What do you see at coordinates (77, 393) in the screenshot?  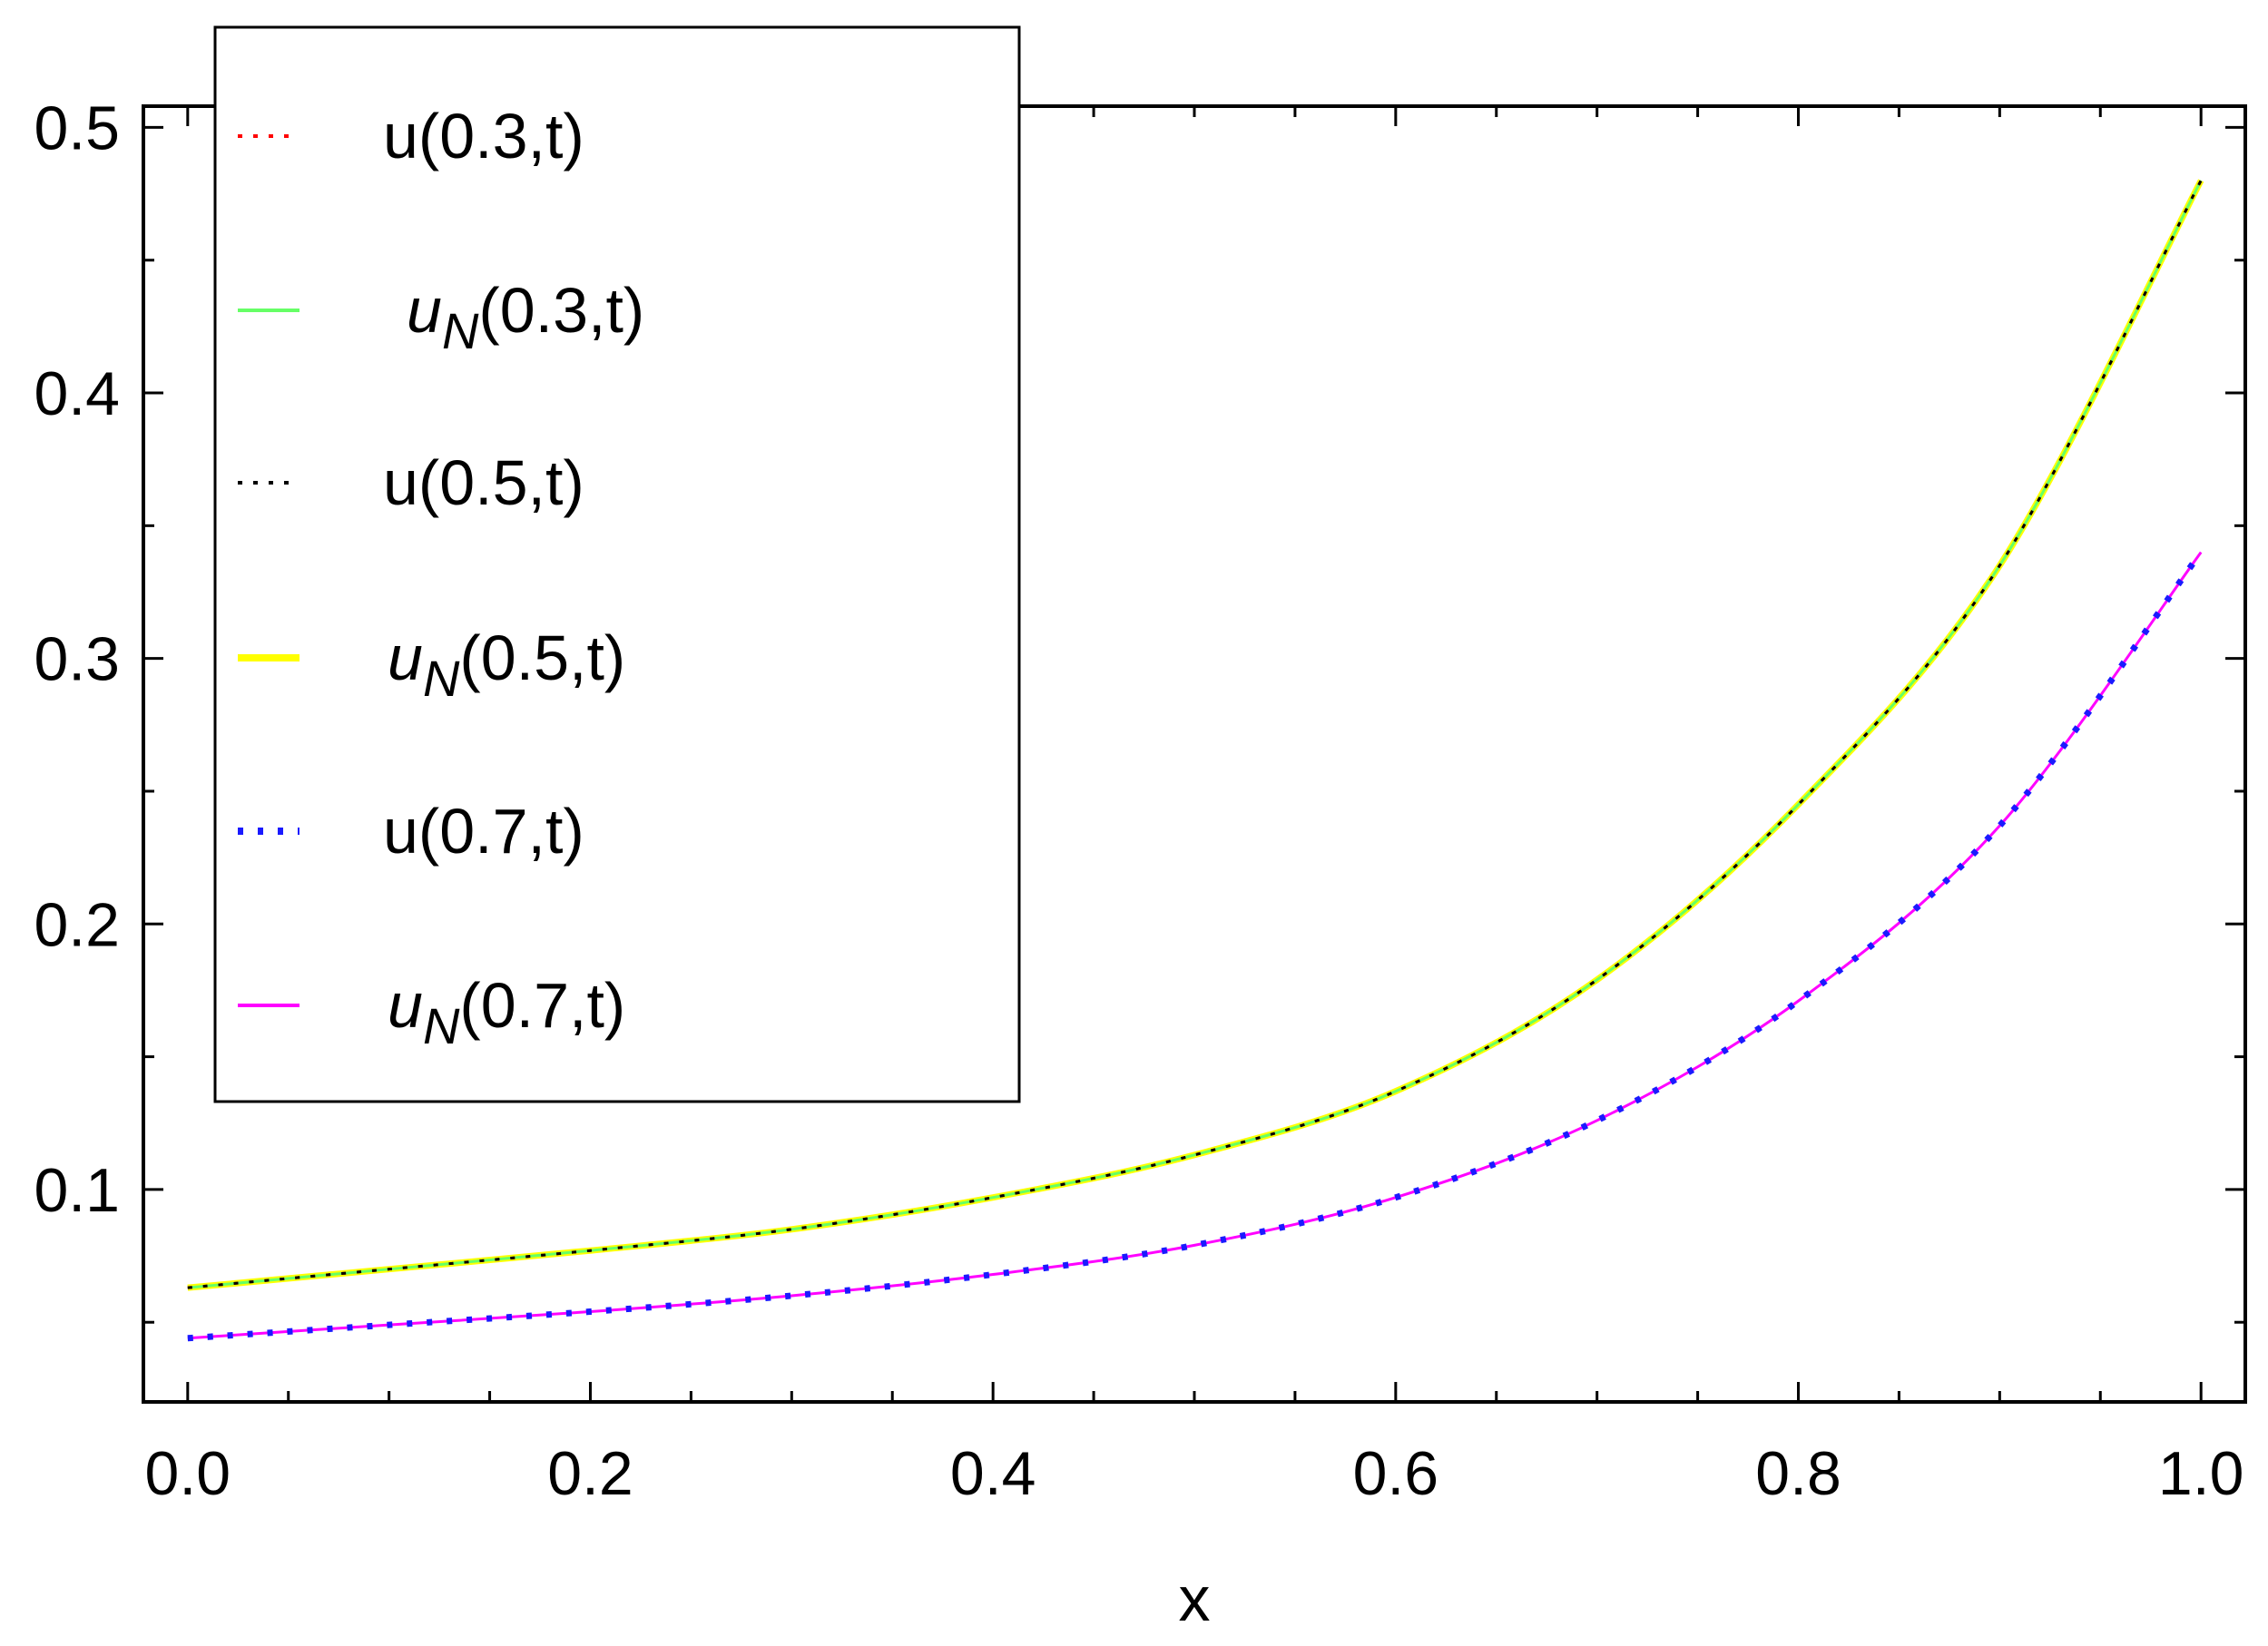 I see `y-tick-label: 0.4` at bounding box center [77, 393].